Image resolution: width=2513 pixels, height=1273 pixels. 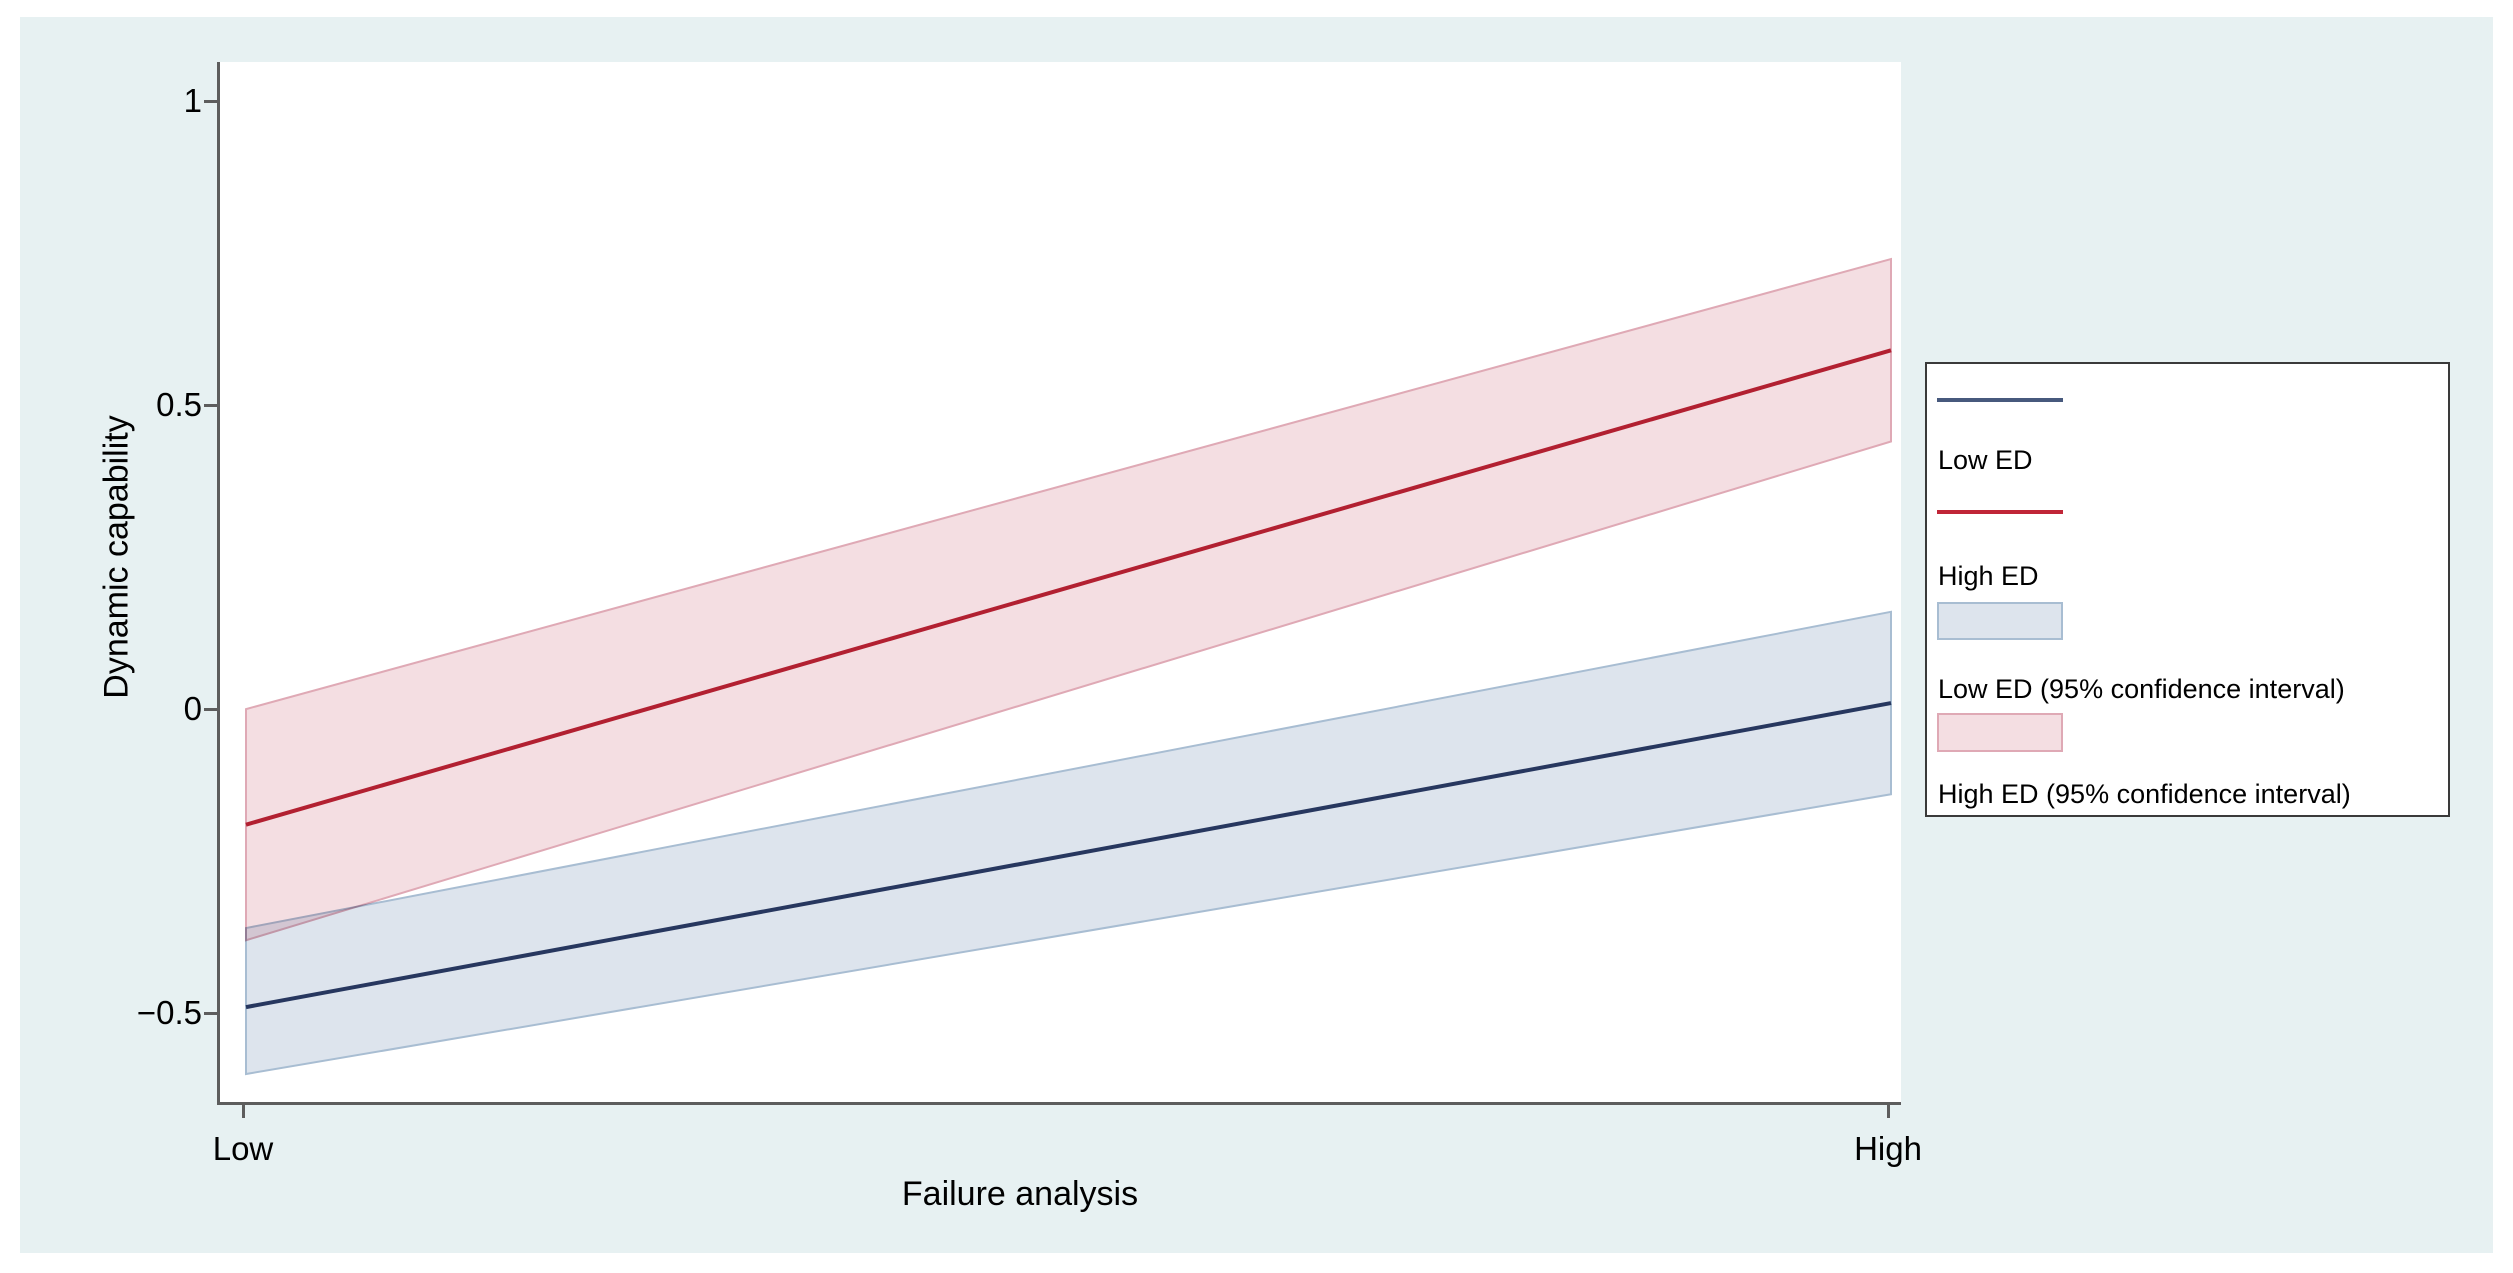 I want to click on x-tick-label: High, so click(x=1888, y=1148).